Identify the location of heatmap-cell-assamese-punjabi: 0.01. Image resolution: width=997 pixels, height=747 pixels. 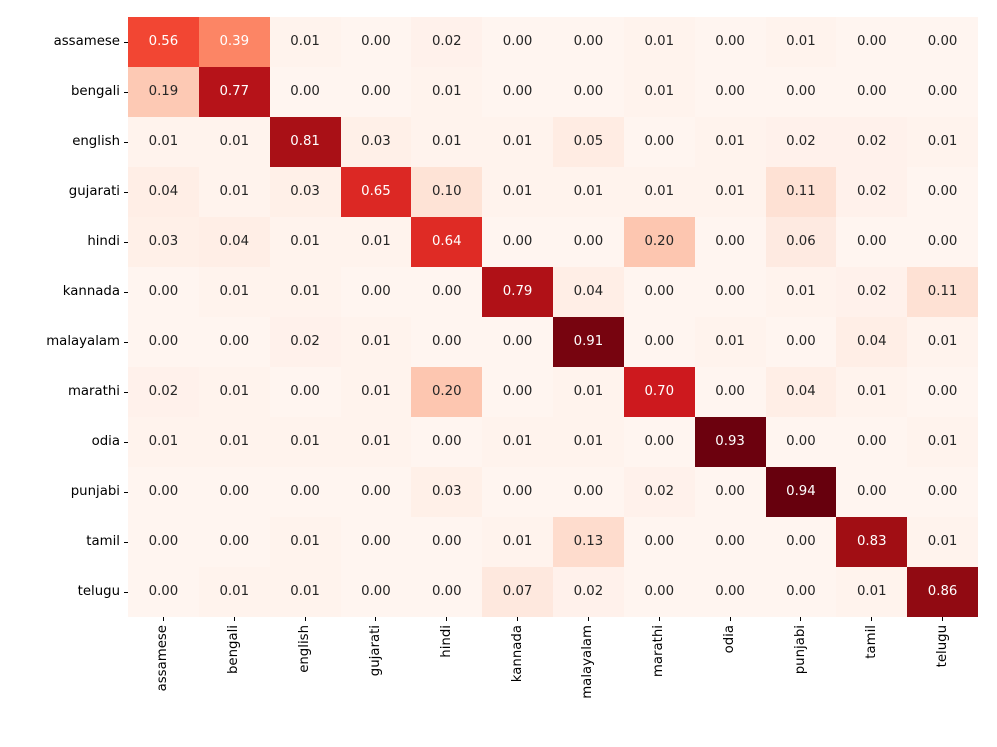
(801, 42).